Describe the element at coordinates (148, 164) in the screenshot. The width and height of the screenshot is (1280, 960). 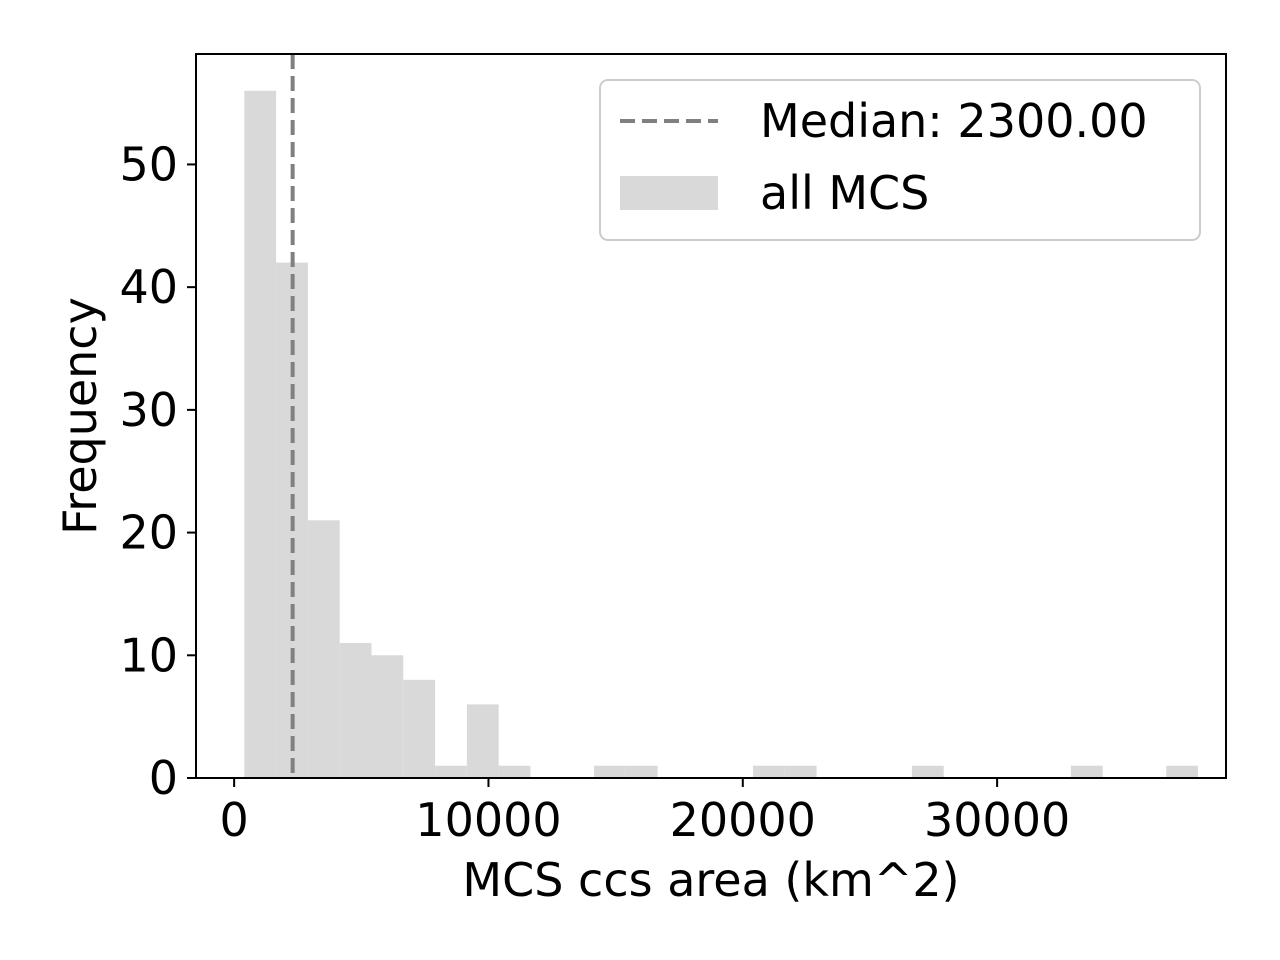
I see `y-tick-label: 50` at that location.